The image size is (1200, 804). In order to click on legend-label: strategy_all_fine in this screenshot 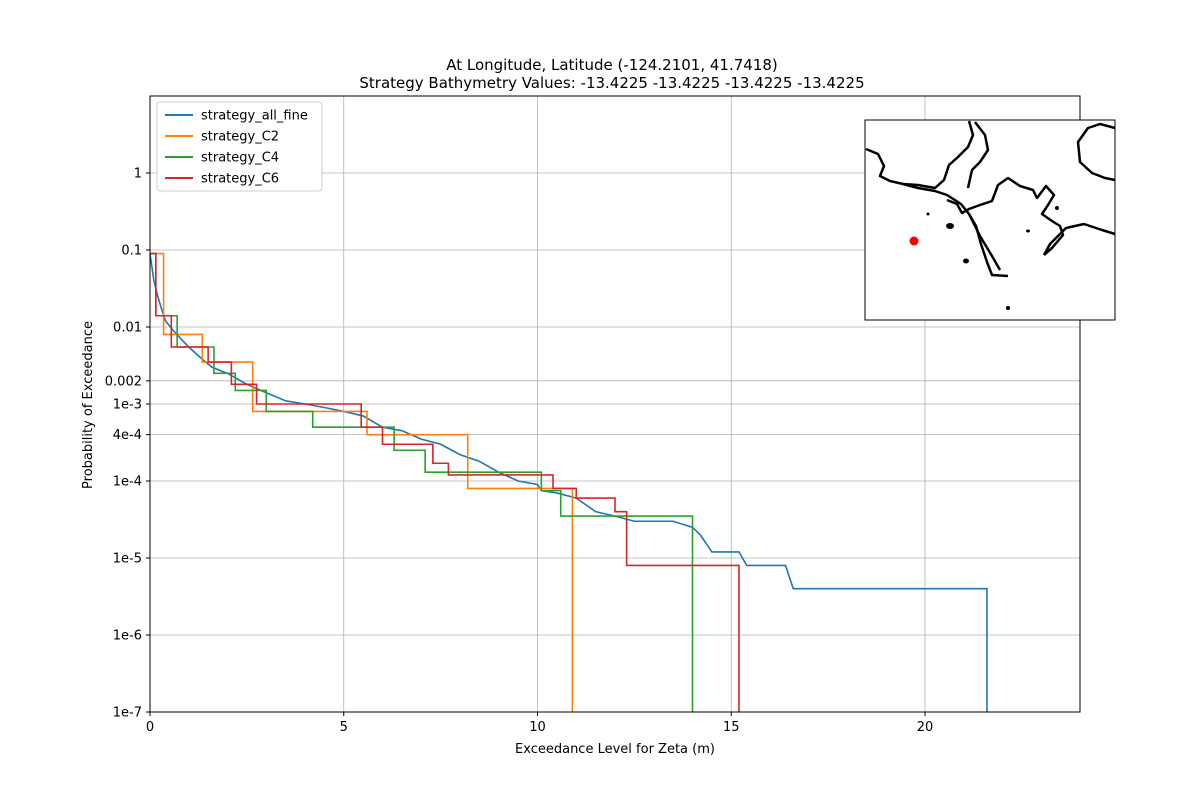, I will do `click(254, 116)`.